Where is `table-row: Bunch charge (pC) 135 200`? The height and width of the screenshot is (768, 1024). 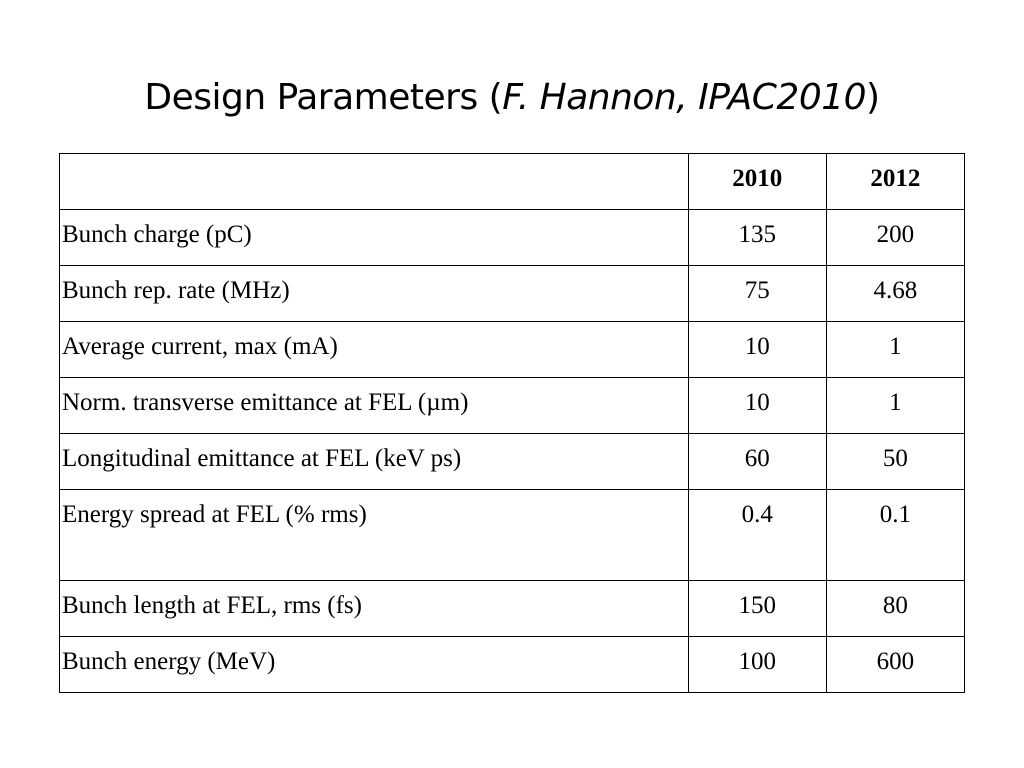 table-row: Bunch charge (pC) 135 200 is located at coordinates (512, 237).